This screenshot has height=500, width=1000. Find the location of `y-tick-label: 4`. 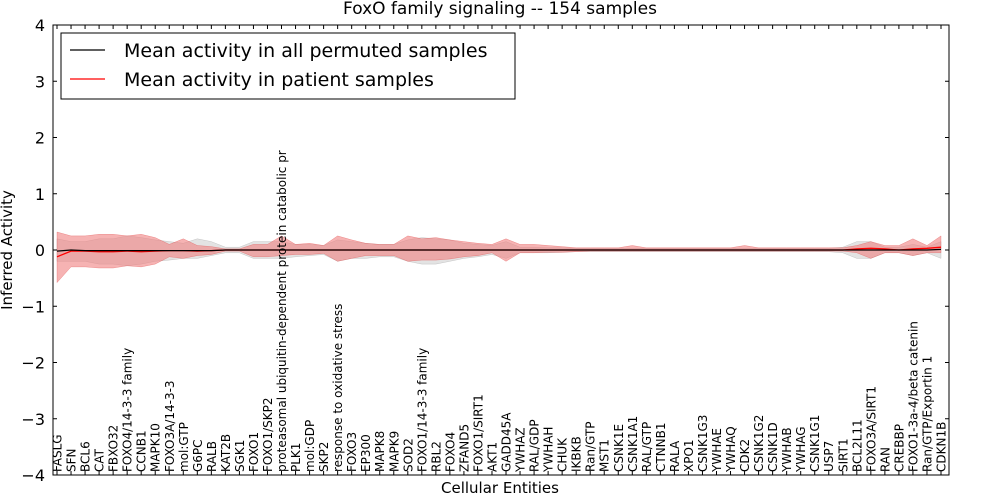

y-tick-label: 4 is located at coordinates (40, 25).